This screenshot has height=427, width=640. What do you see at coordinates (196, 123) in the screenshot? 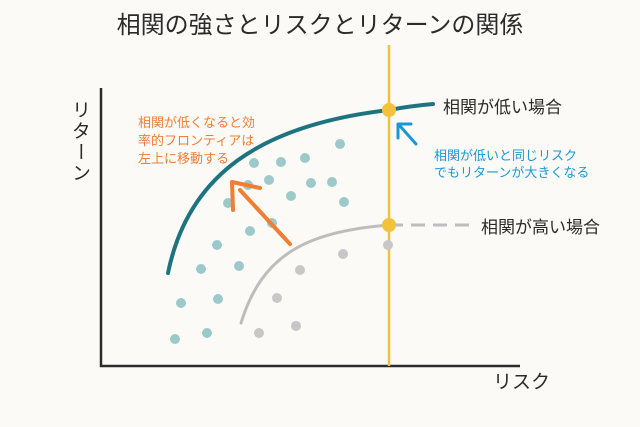
I see `note-line: 相関が低くなると効` at bounding box center [196, 123].